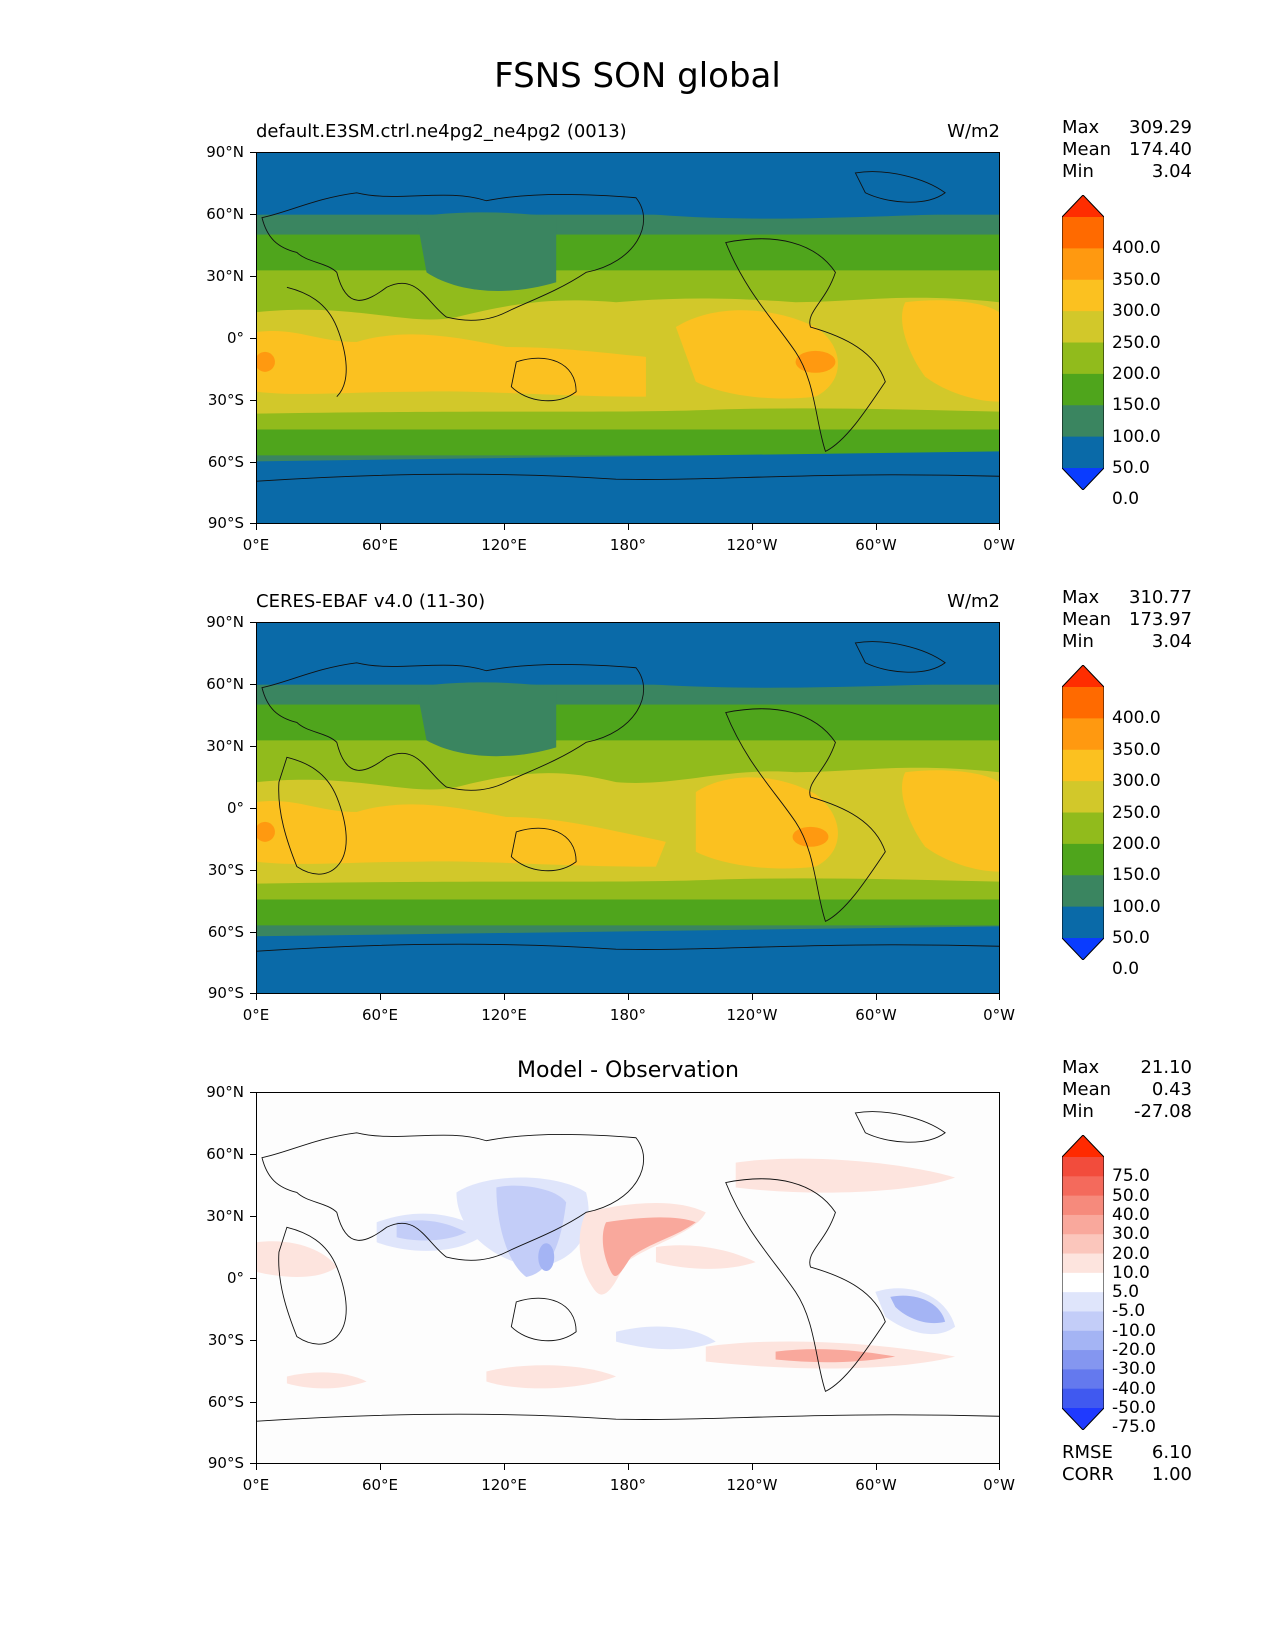  What do you see at coordinates (1136, 812) in the screenshot?
I see `colorbar-tick-label: 250.0` at bounding box center [1136, 812].